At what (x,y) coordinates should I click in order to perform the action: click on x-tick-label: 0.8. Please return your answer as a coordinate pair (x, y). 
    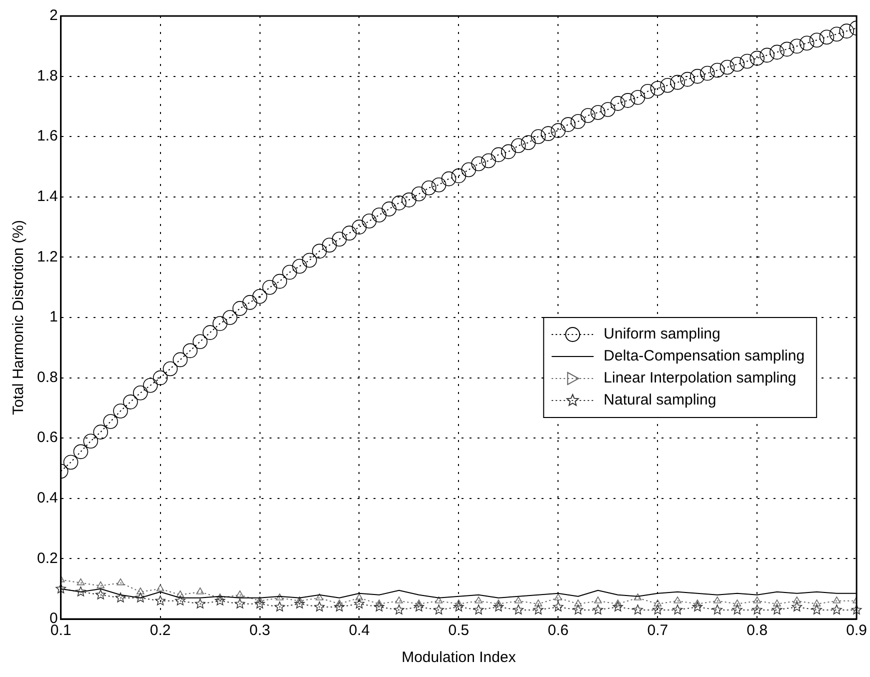
    Looking at the image, I should click on (757, 631).